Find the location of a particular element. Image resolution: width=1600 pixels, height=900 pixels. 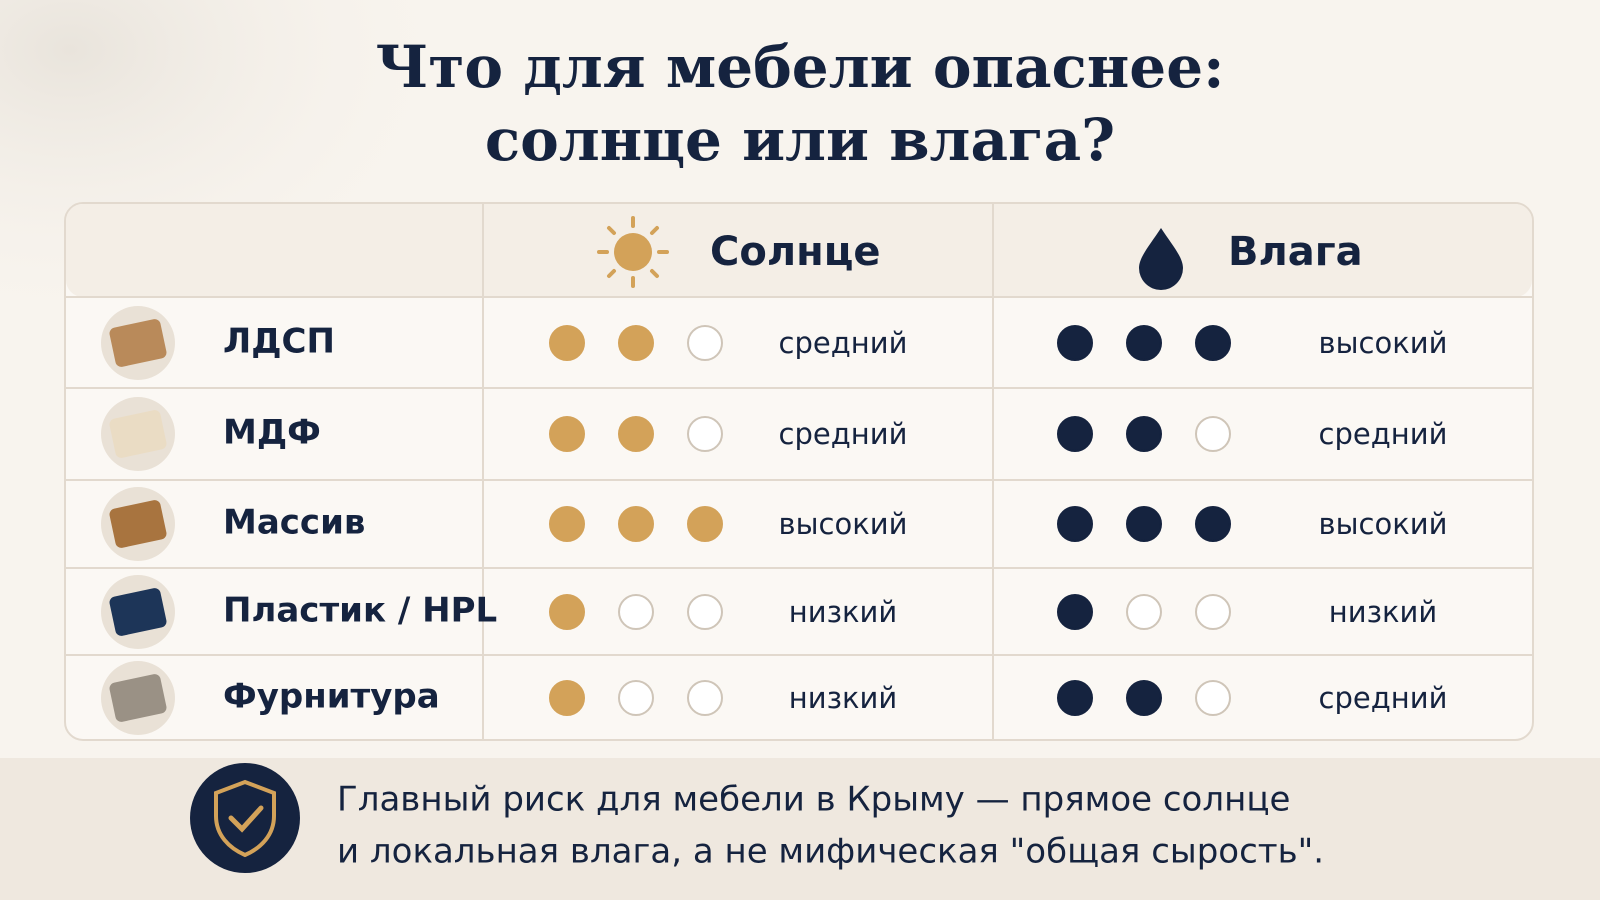

material-name: Массив is located at coordinates (294, 523).